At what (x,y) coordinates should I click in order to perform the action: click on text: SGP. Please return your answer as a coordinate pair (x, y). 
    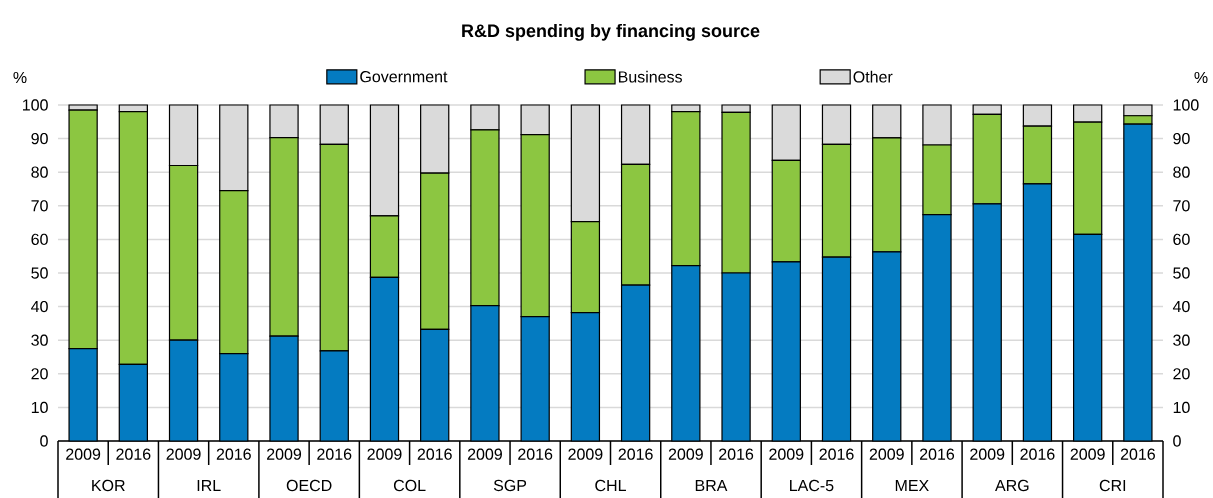
    Looking at the image, I should click on (510, 485).